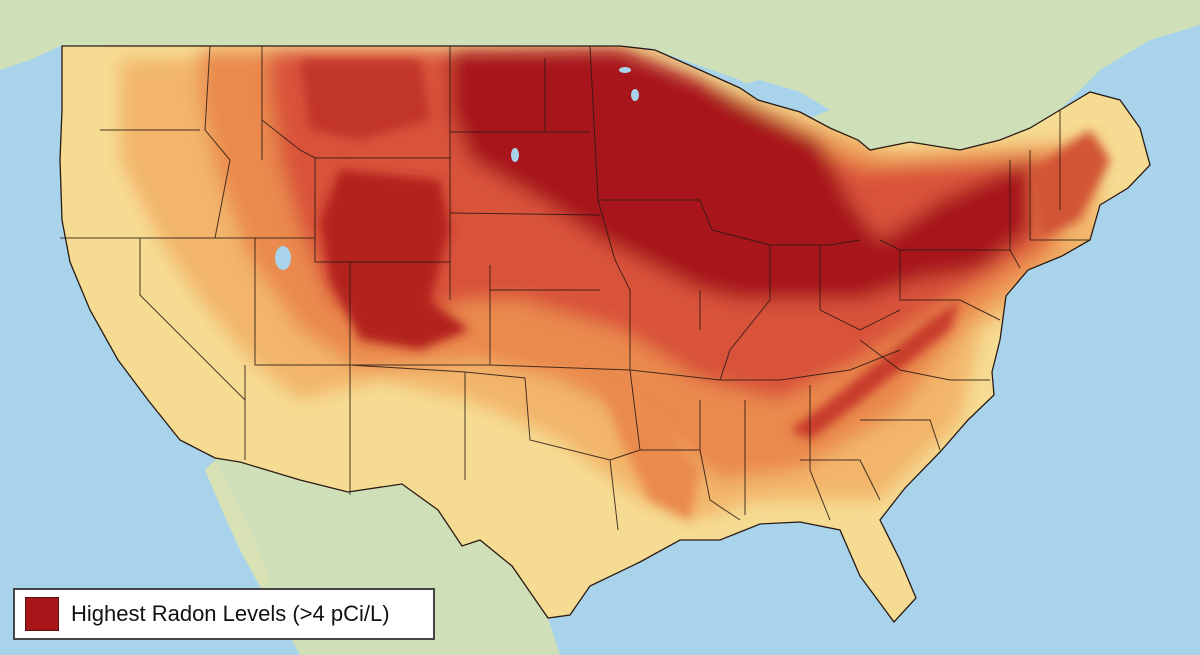 The height and width of the screenshot is (655, 1200). Describe the element at coordinates (457, 168) in the screenshot. I see `inland-water` at that location.